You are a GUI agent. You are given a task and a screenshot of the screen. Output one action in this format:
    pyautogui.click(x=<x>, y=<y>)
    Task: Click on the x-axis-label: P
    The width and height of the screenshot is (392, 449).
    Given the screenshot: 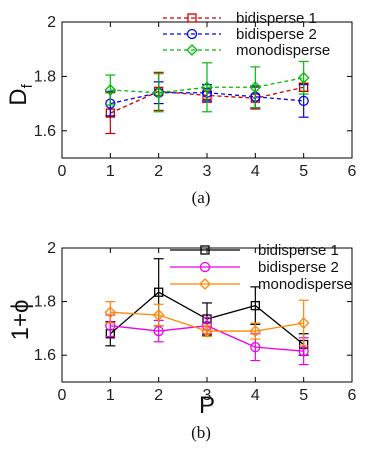 What is the action you would take?
    pyautogui.click(x=207, y=405)
    